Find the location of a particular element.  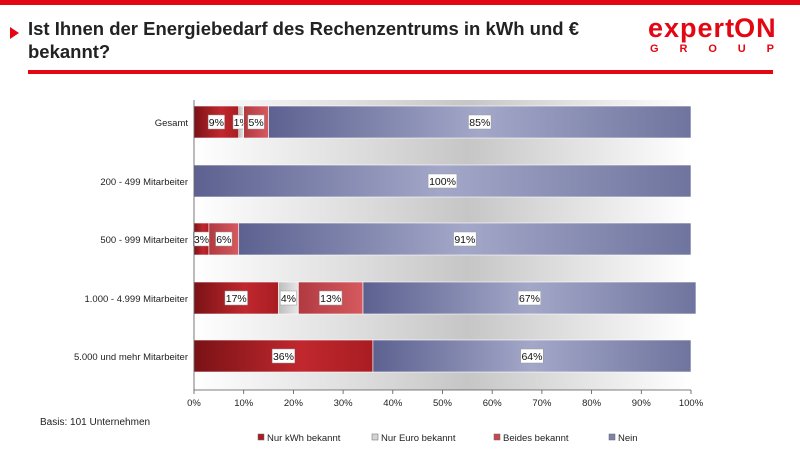

data-label: 4% is located at coordinates (288, 299).